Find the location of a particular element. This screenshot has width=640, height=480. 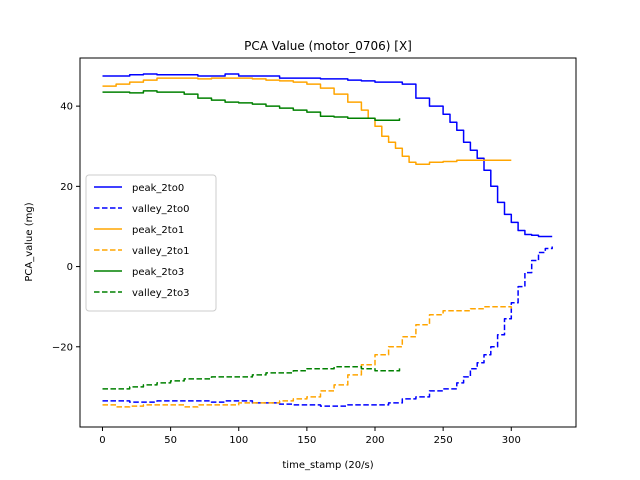

y-tick-label: 0 is located at coordinates (70, 267).